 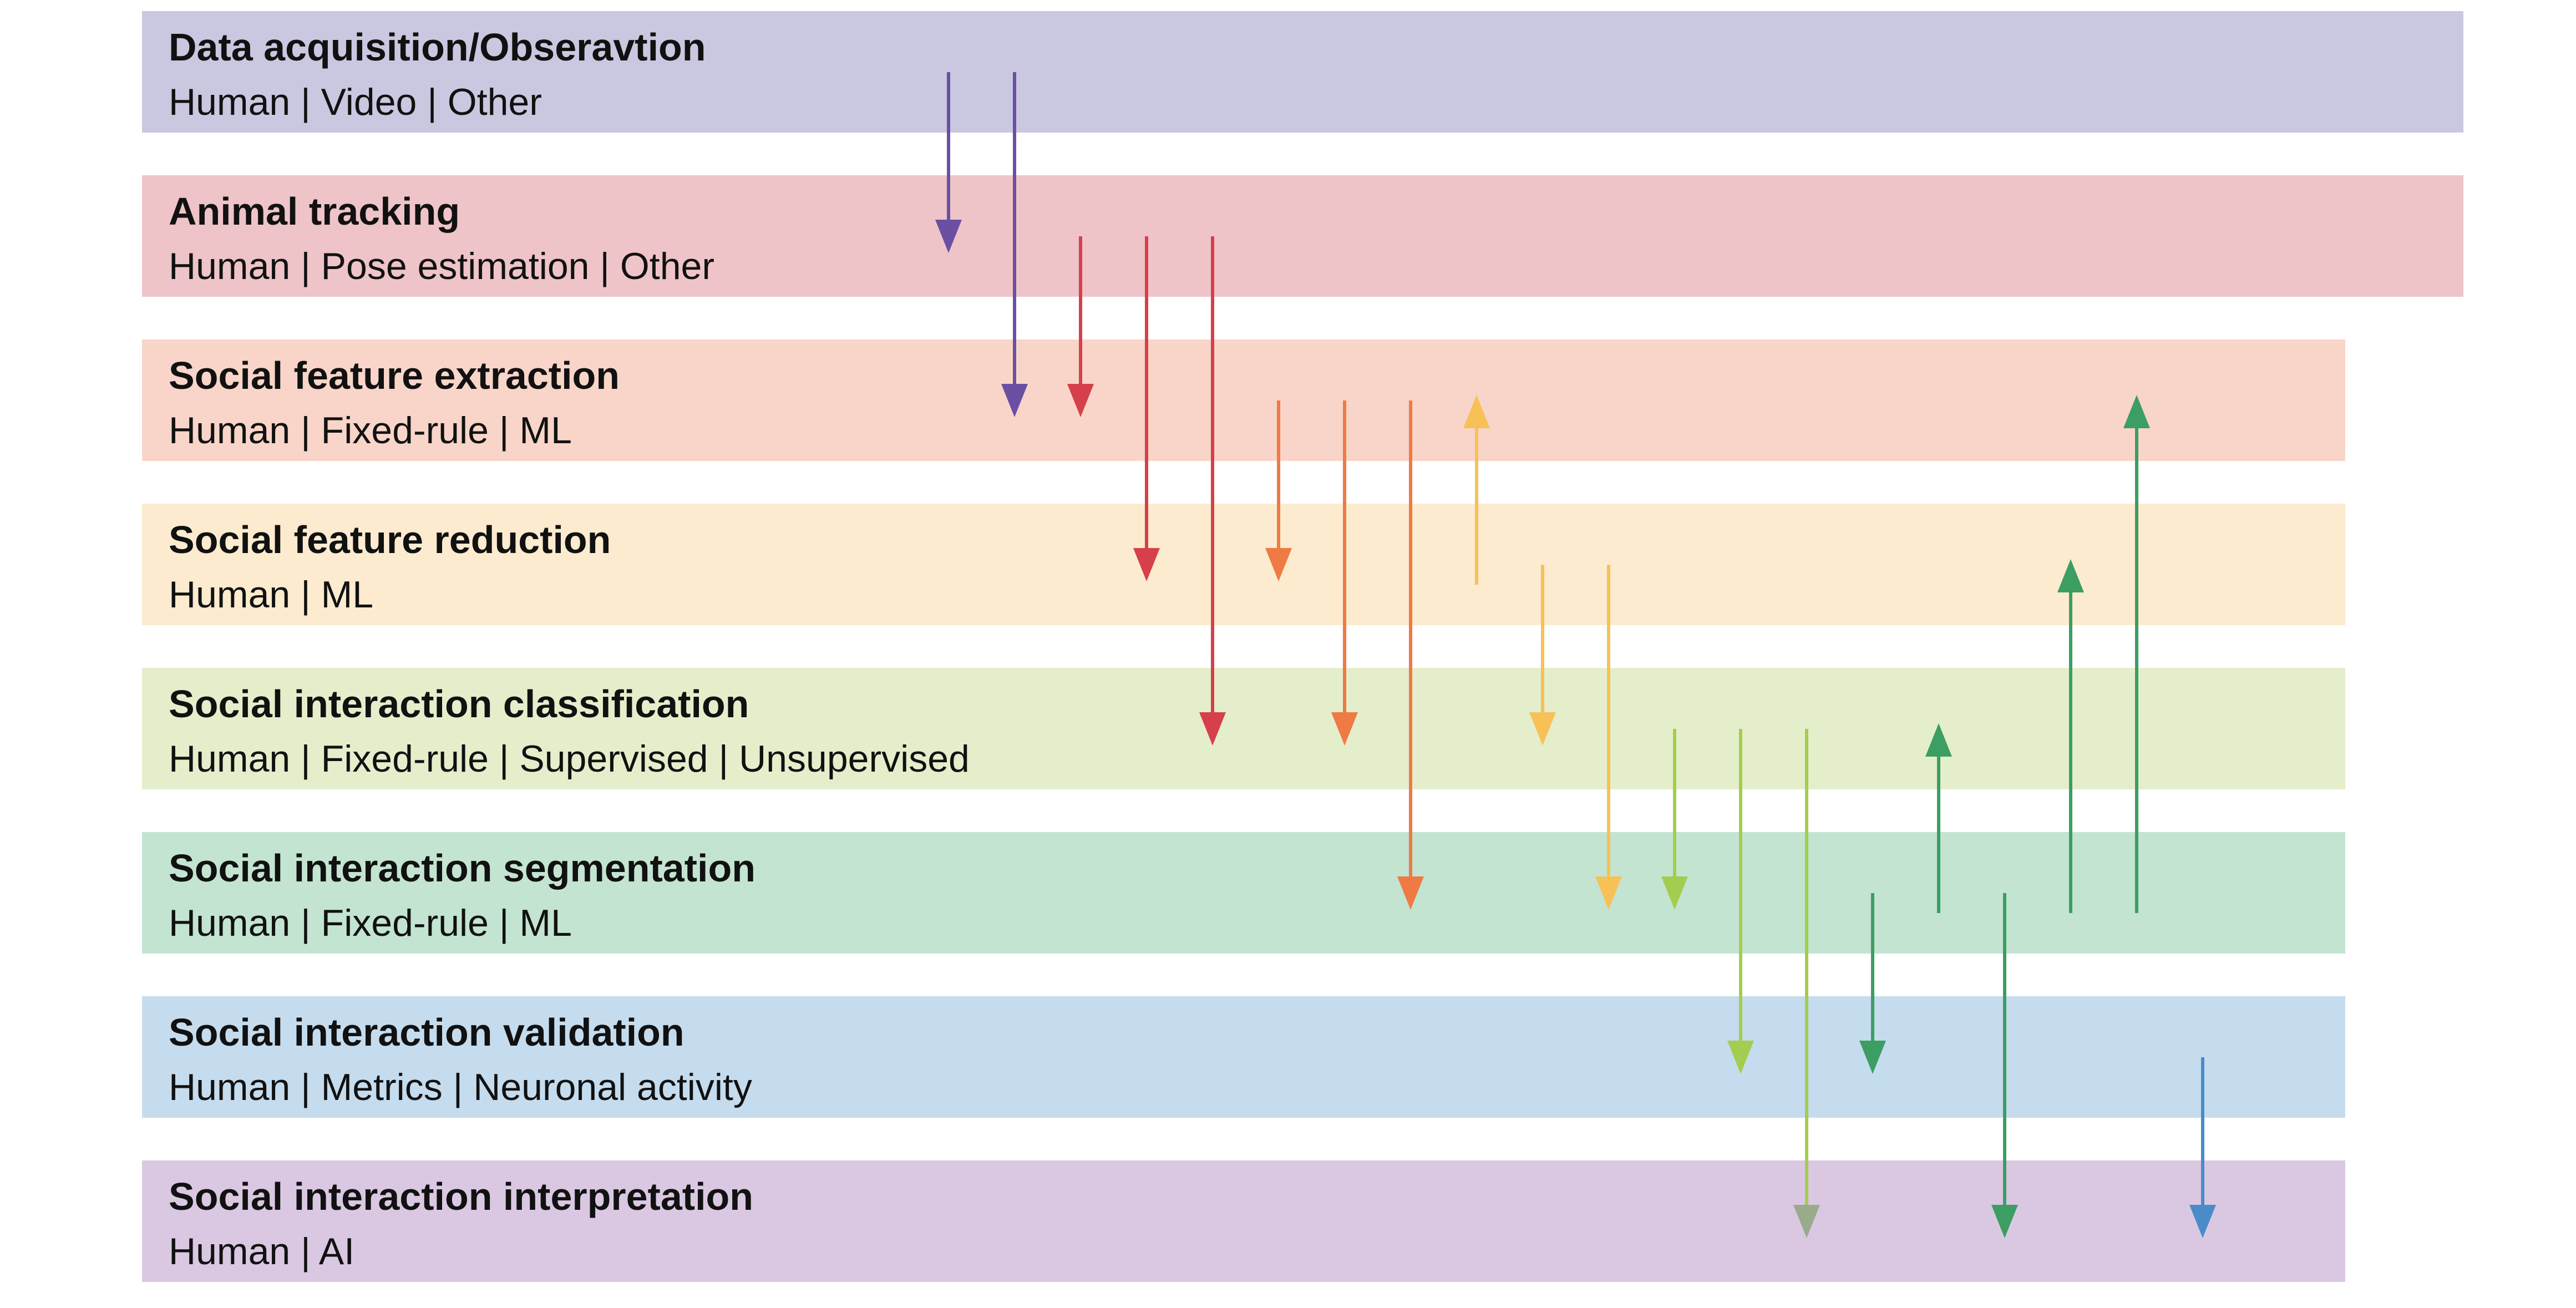 I want to click on stage-options: Human | ML, so click(x=271, y=595).